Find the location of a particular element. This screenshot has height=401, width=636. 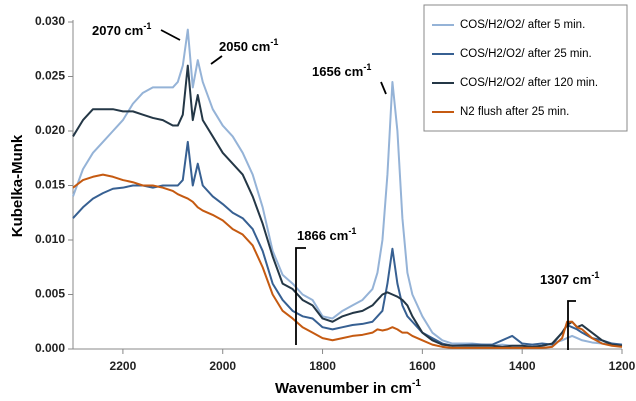

legend-label: COS/H2/O2/ after 5 min. is located at coordinates (522, 25).